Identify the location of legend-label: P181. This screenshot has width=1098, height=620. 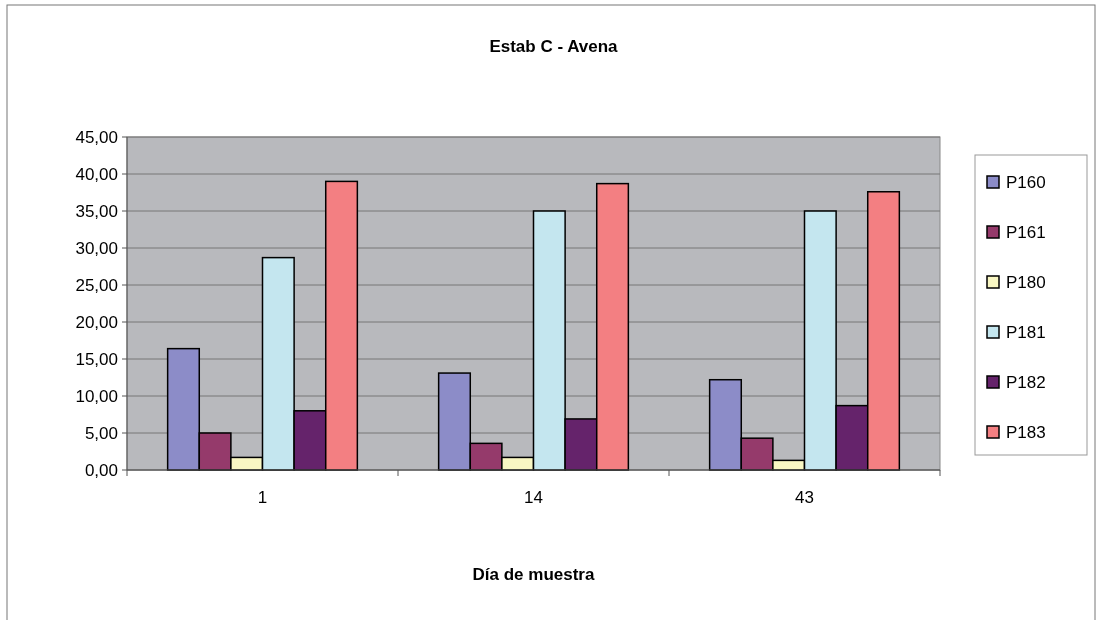
(1026, 332).